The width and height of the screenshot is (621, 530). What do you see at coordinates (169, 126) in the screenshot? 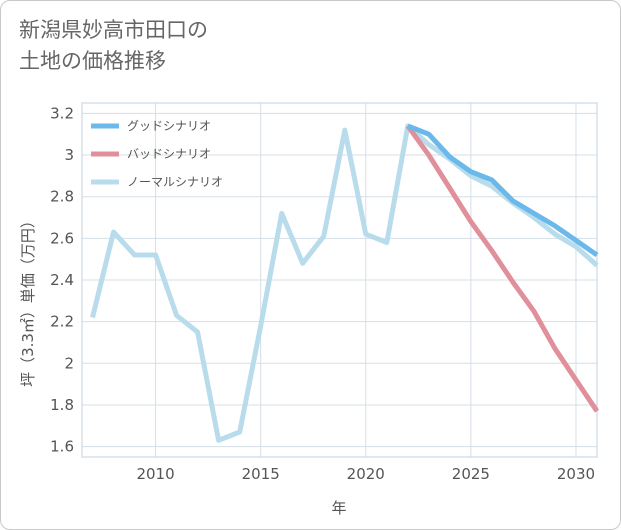
I see `legend-label: グッドシナリオ` at bounding box center [169, 126].